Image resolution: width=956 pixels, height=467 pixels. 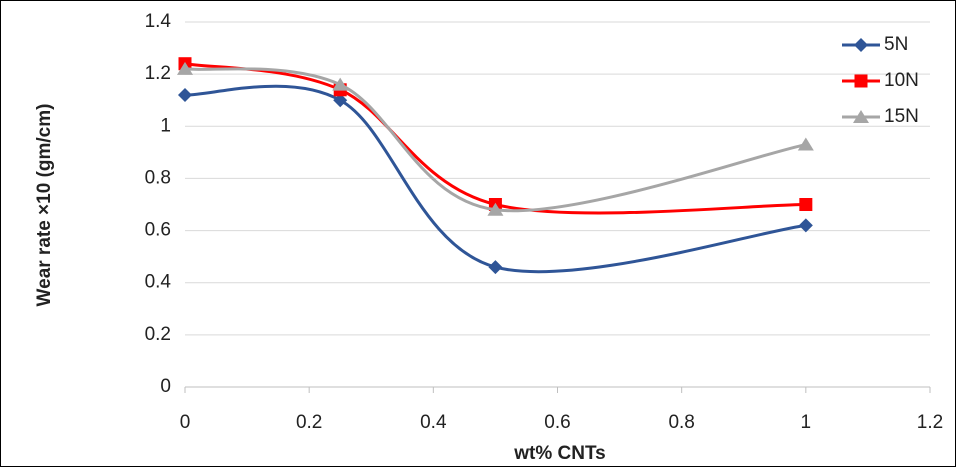 What do you see at coordinates (165, 125) in the screenshot?
I see `y-tick-label: 1` at bounding box center [165, 125].